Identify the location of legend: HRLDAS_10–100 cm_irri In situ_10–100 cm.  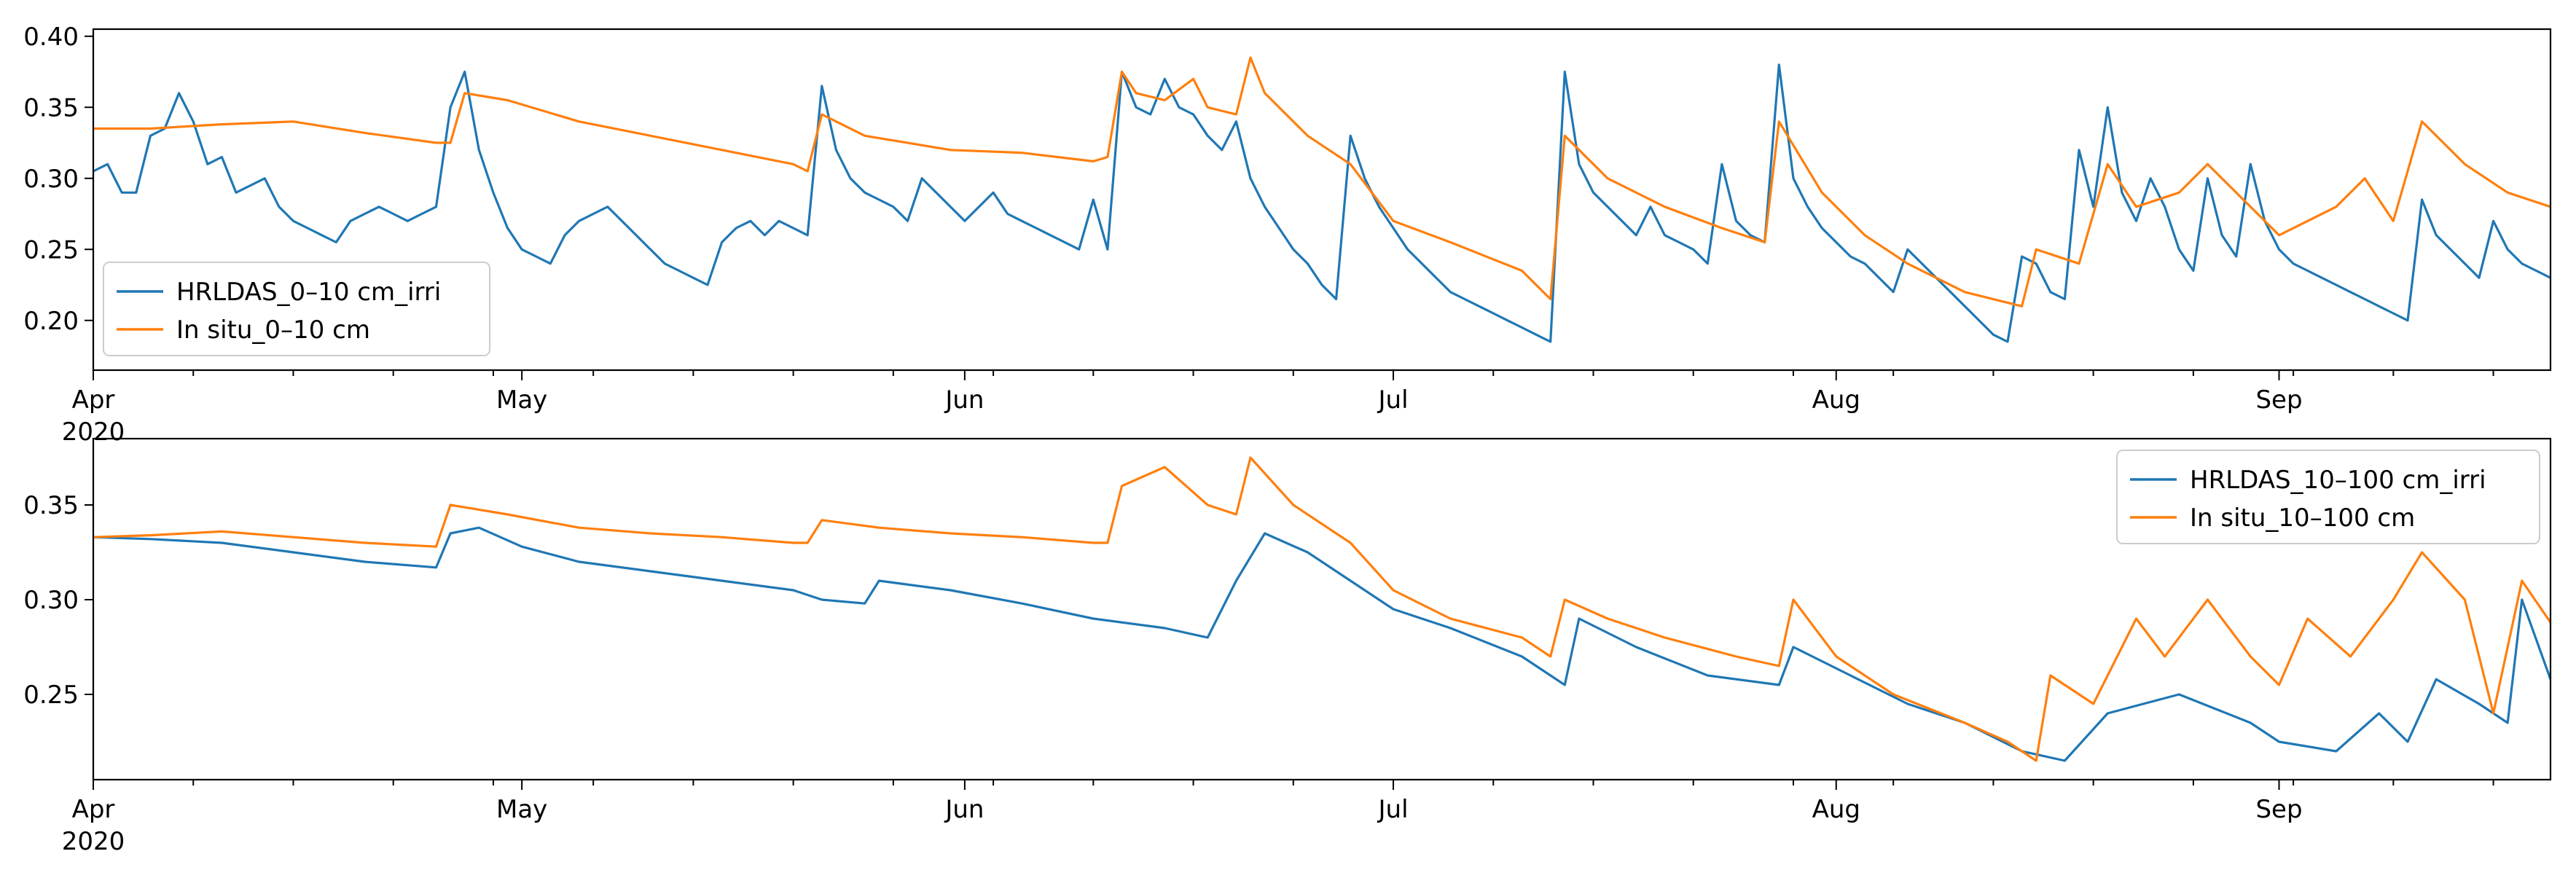
(2328, 497).